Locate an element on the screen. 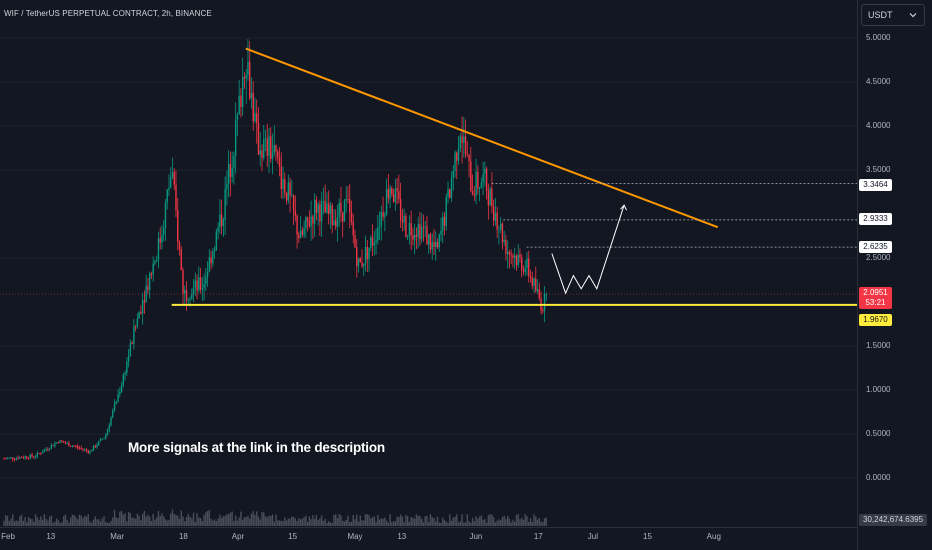  current-price: 2.0951 is located at coordinates (875, 292).